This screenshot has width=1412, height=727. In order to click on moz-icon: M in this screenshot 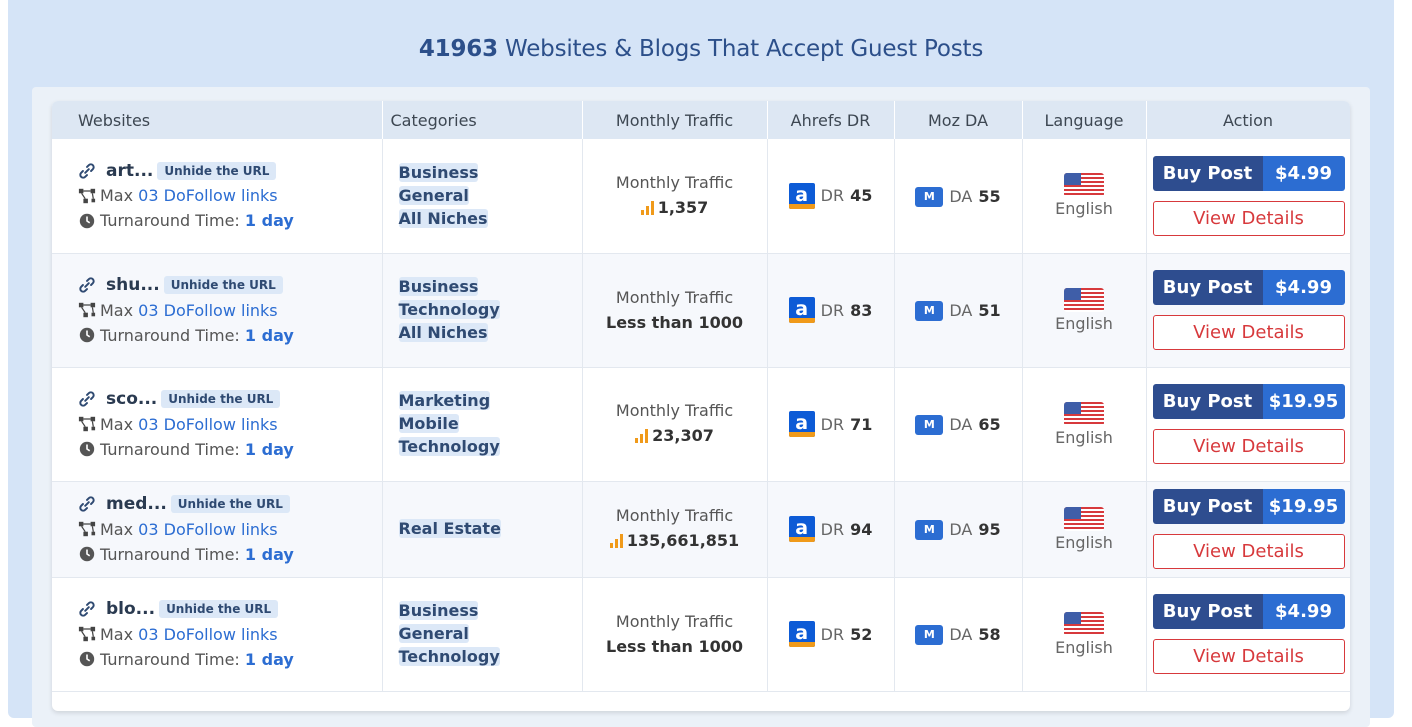, I will do `click(929, 634)`.